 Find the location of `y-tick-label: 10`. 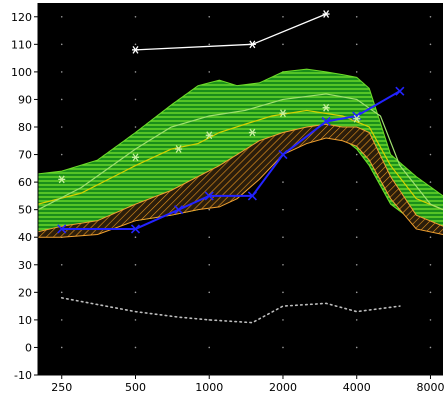

y-tick-label: 10 is located at coordinates (25, 320).